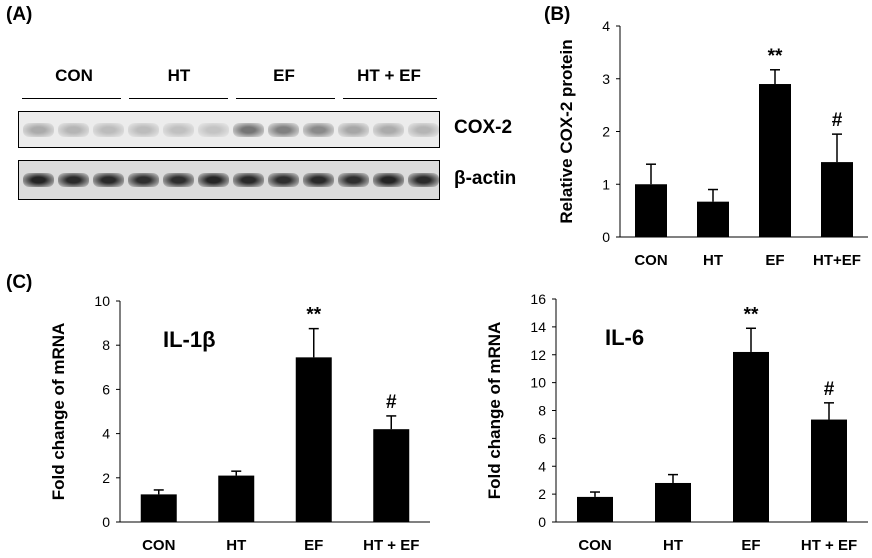 Image resolution: width=872 pixels, height=558 pixels. I want to click on category-label-cox2-1: CON, so click(650, 260).